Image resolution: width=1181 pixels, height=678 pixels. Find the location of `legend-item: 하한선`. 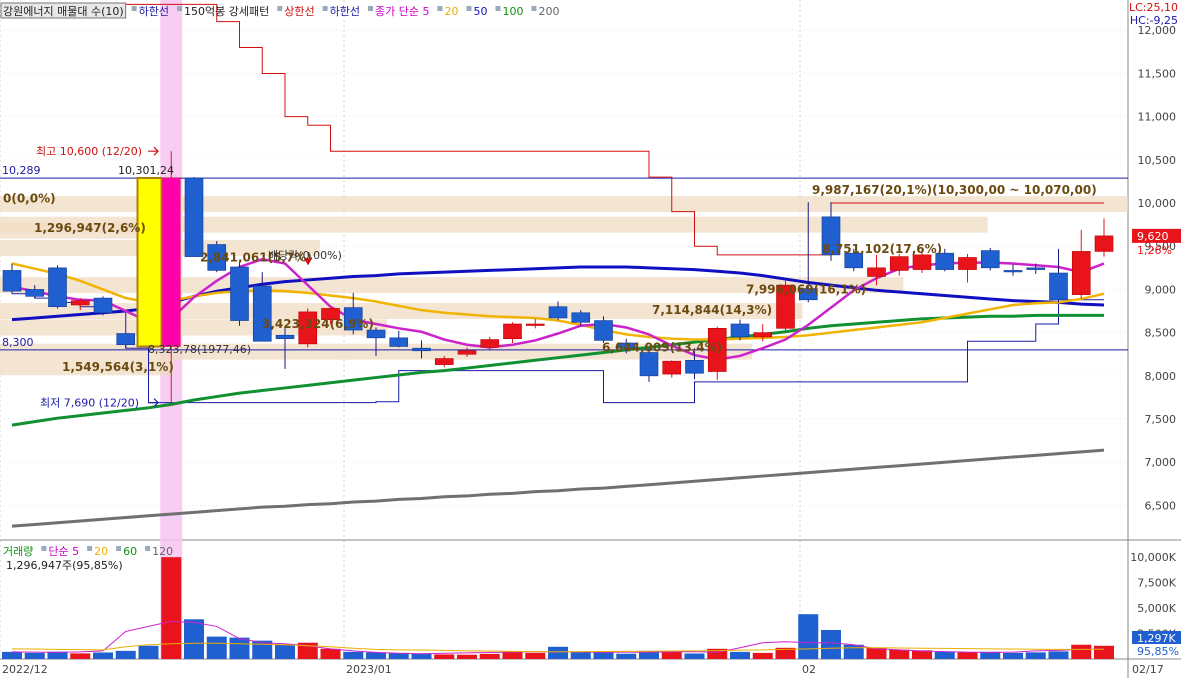

legend-item: 하한선 is located at coordinates (154, 11).